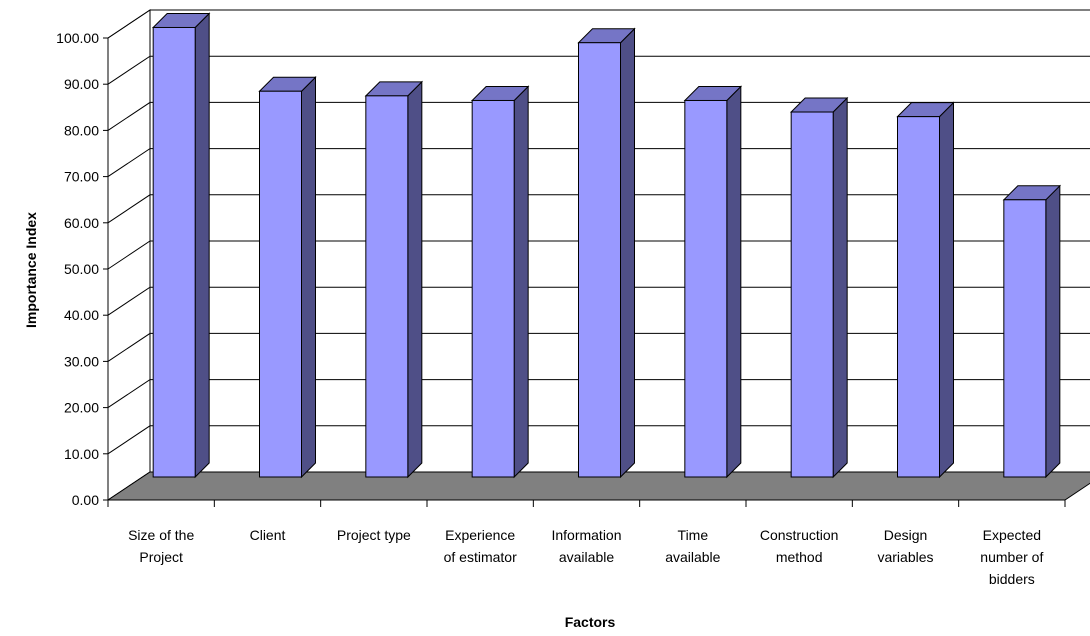 Image resolution: width=1090 pixels, height=636 pixels. Describe the element at coordinates (1012, 579) in the screenshot. I see `x-category-label-line: bidders` at that location.